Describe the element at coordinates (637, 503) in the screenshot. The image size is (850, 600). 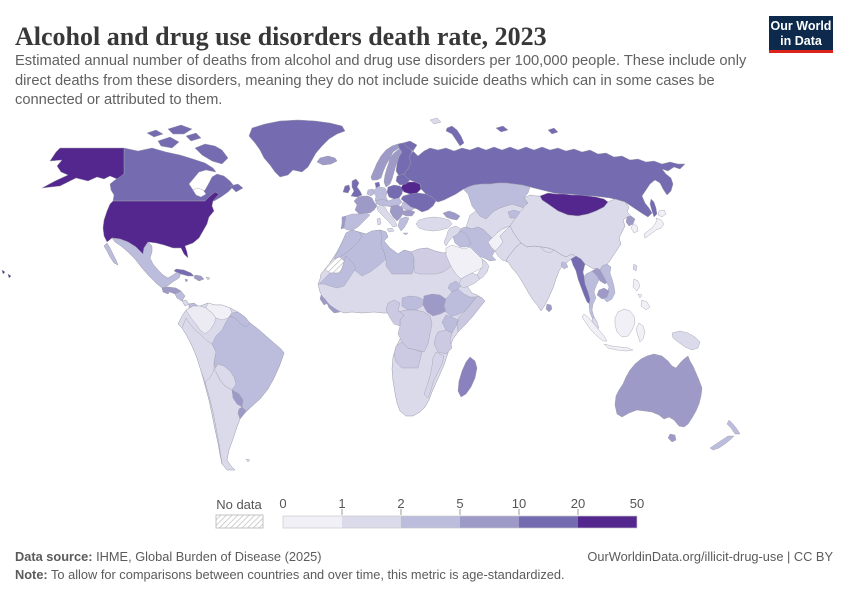
I see `svg-text: 50` at that location.